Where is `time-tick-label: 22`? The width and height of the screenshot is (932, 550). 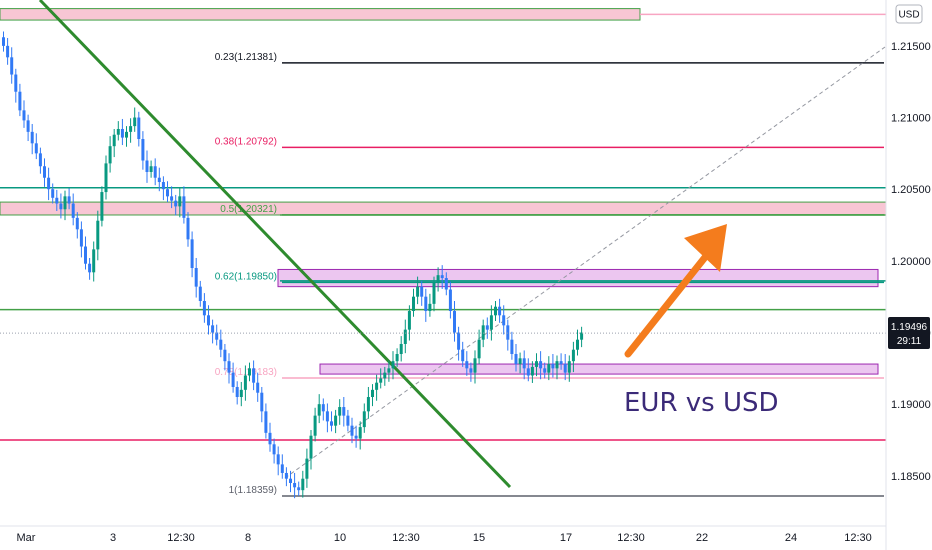
time-tick-label: 22 is located at coordinates (702, 538).